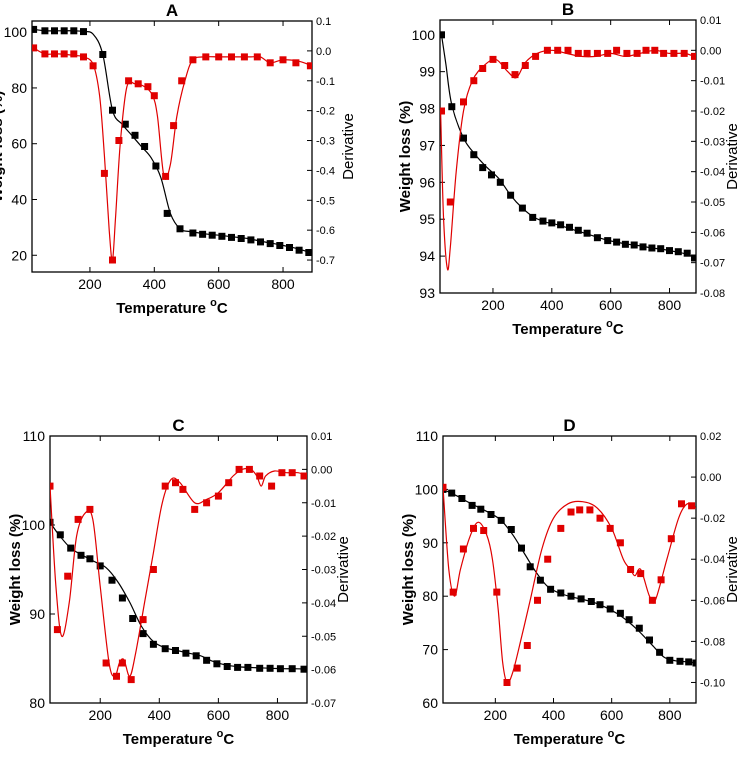 The height and width of the screenshot is (757, 753). Describe the element at coordinates (321, 437) in the screenshot. I see `y2-tick-label: 0.01` at that location.